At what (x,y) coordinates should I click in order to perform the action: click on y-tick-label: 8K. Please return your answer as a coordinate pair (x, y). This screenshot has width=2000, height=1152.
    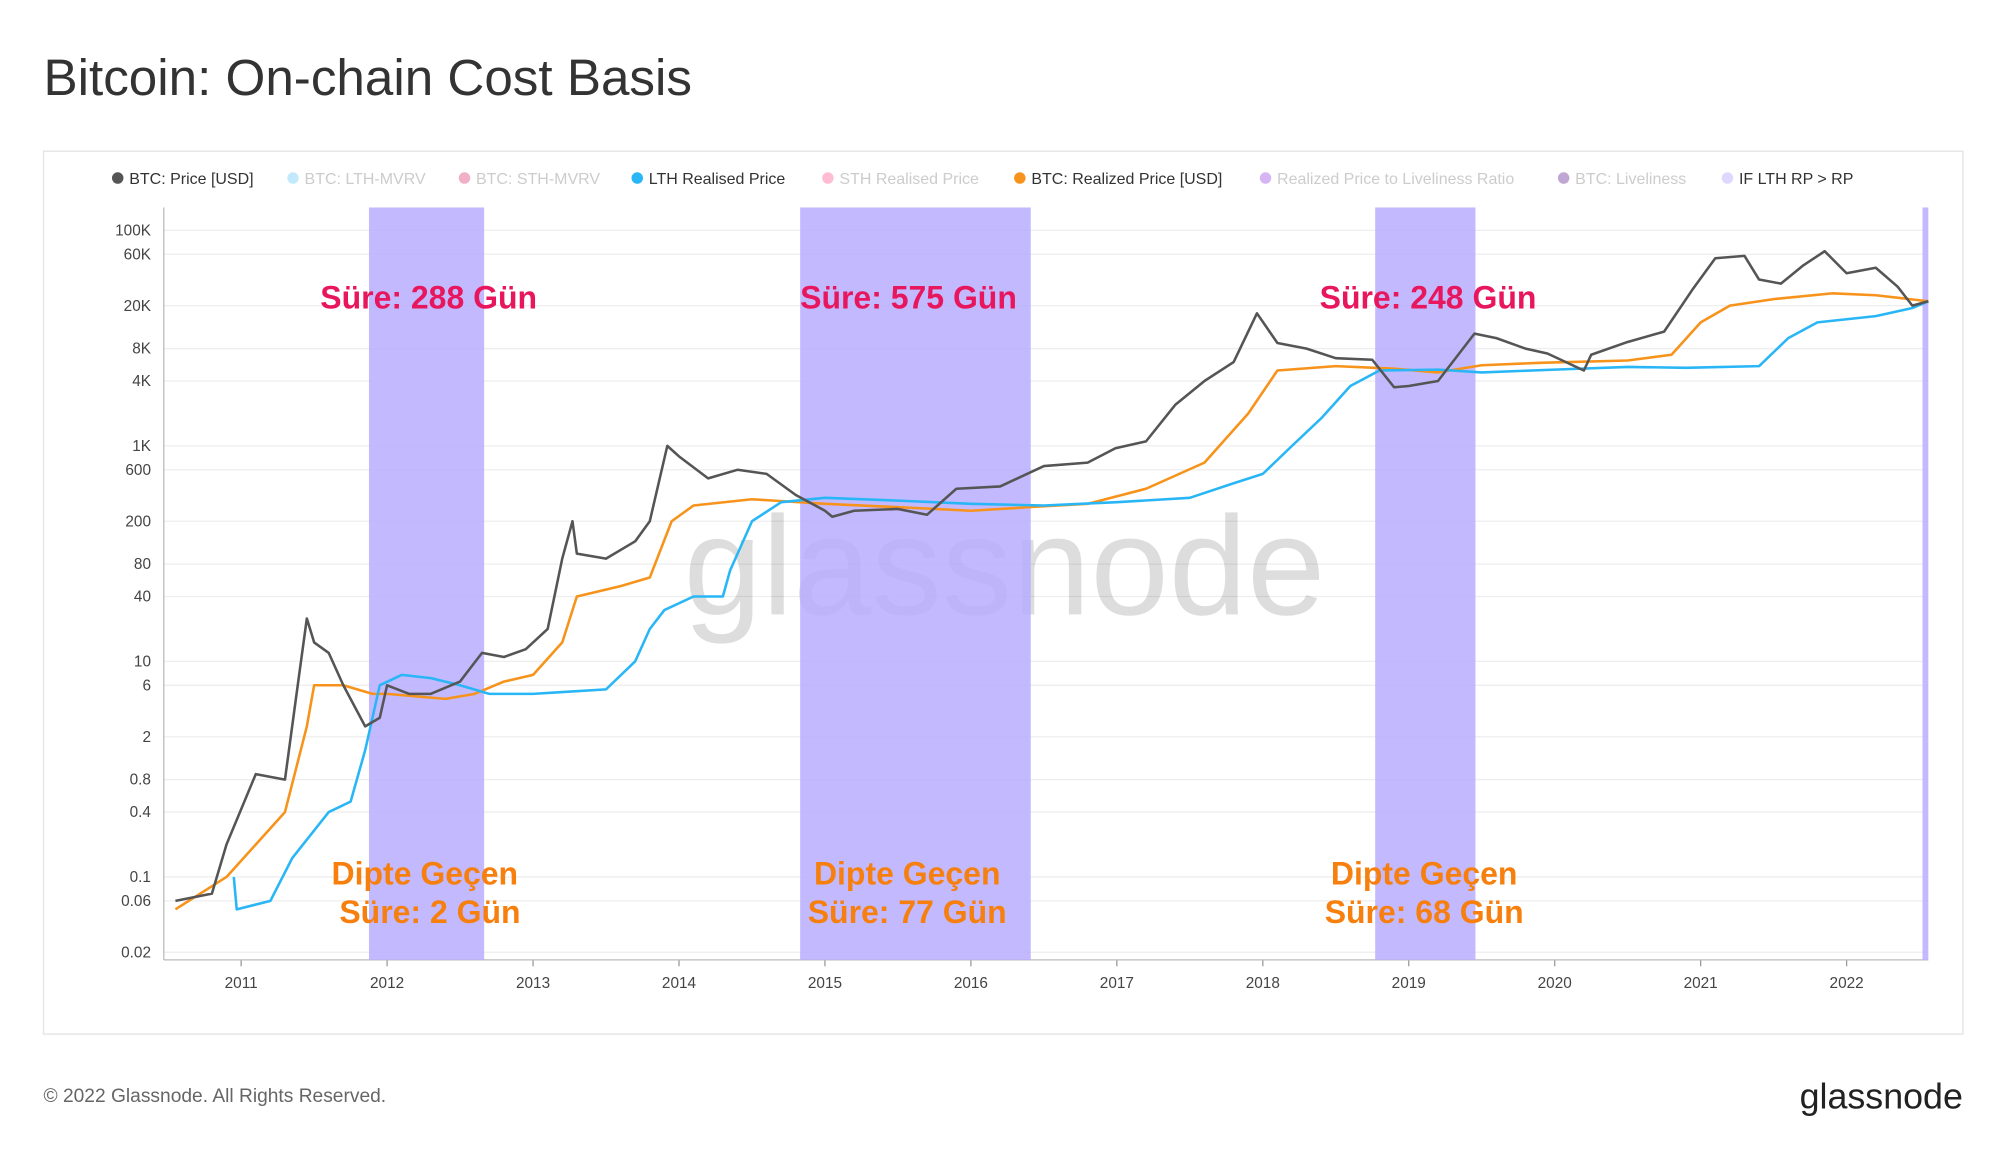
    Looking at the image, I should click on (142, 349).